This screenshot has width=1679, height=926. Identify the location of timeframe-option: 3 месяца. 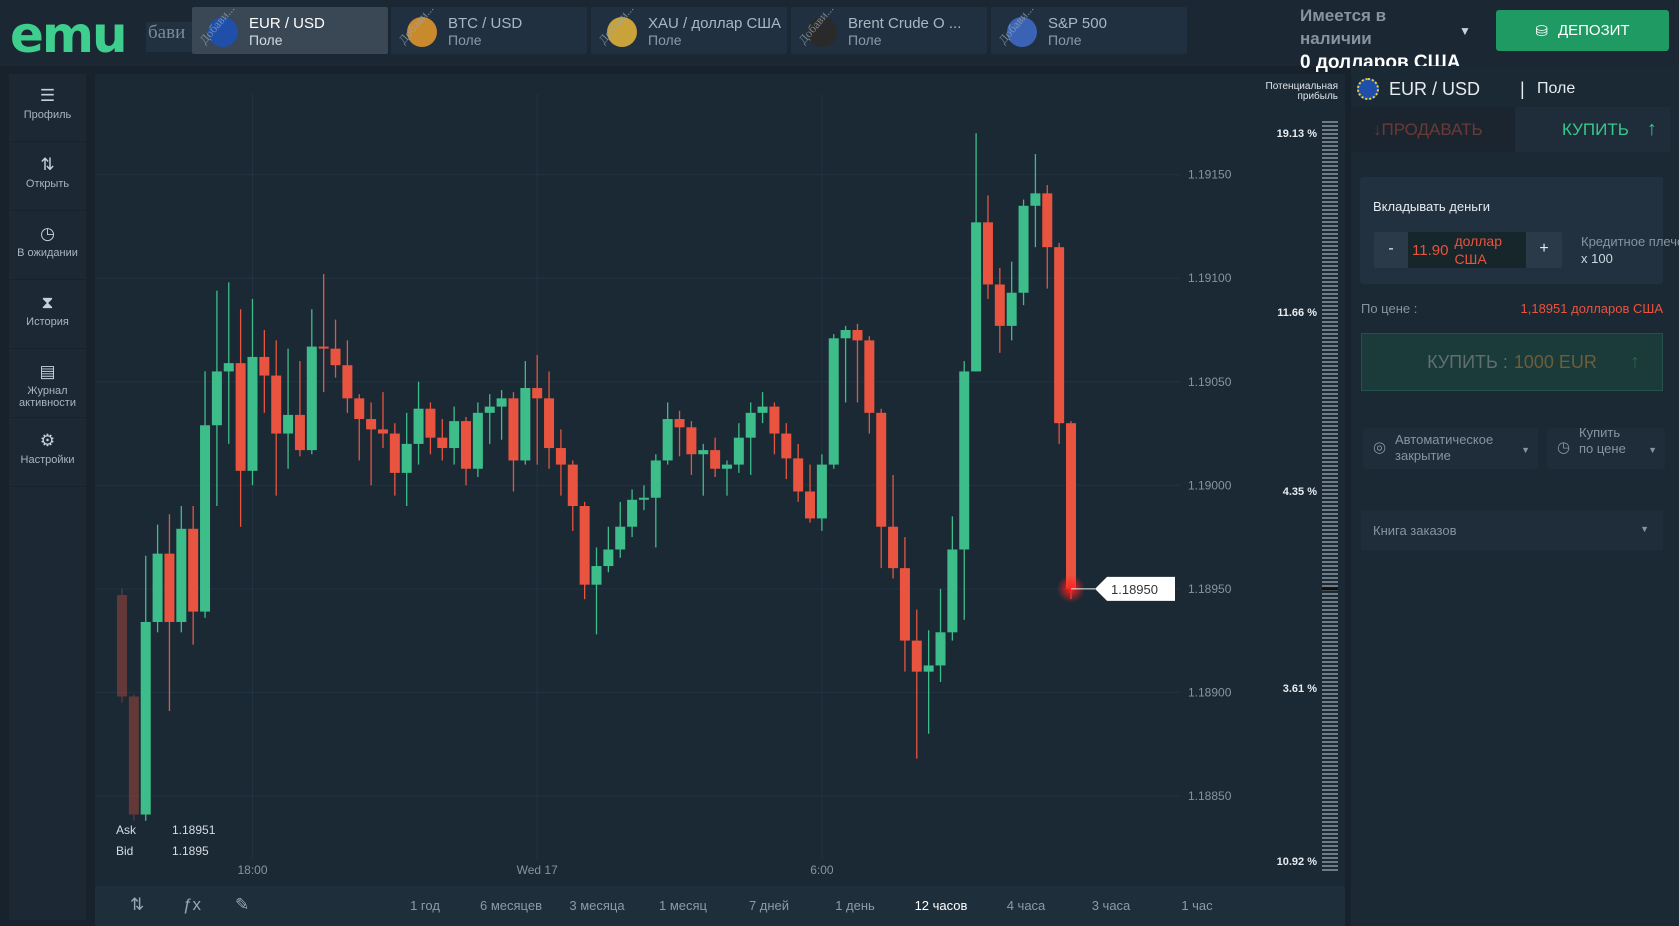
(597, 905).